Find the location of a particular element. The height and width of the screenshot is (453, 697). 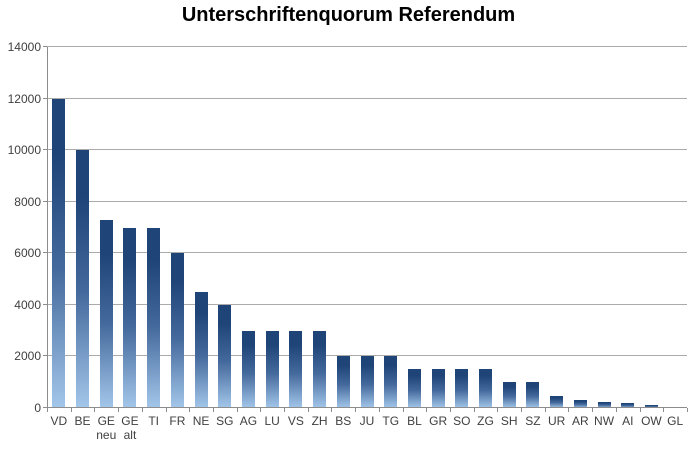

x-category-label: SH is located at coordinates (509, 421).